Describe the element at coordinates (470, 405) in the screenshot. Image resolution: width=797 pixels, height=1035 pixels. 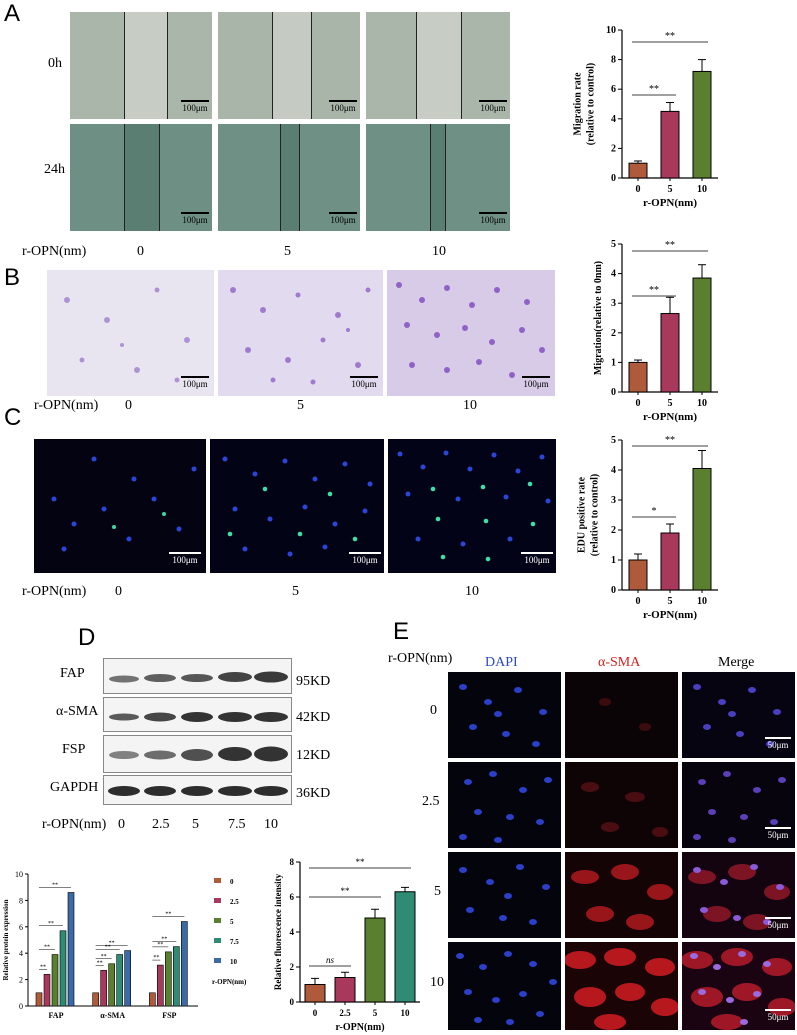
I see `panel-b-dose: 10` at that location.